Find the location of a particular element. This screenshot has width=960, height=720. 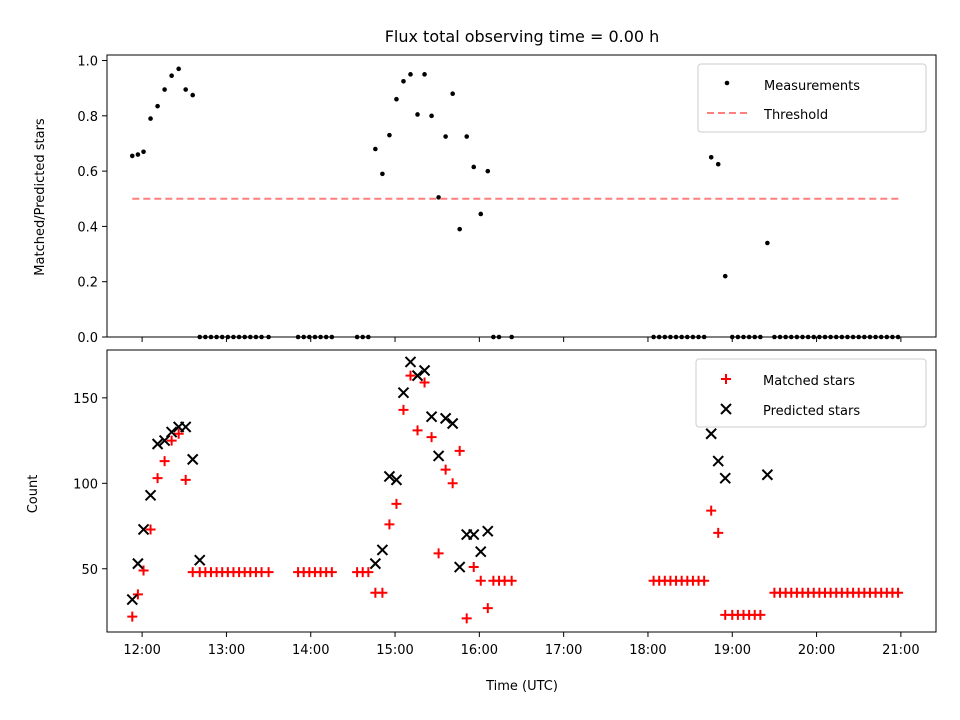

x-tick-label: 20:00 is located at coordinates (816, 650).